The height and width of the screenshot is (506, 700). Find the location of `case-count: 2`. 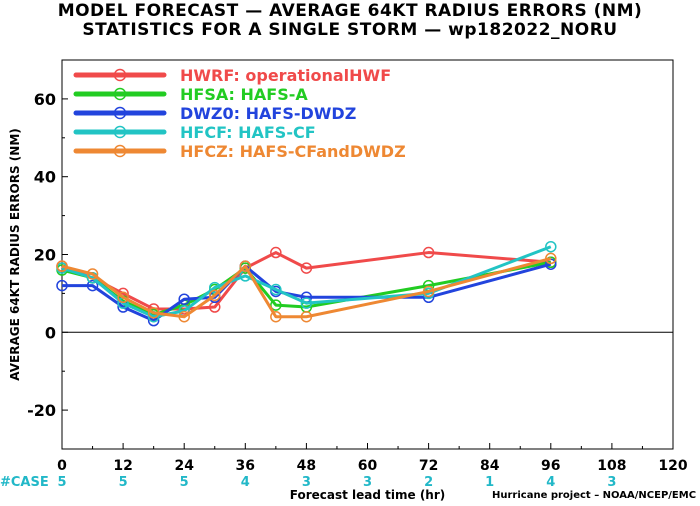

case-count: 2 is located at coordinates (428, 482).